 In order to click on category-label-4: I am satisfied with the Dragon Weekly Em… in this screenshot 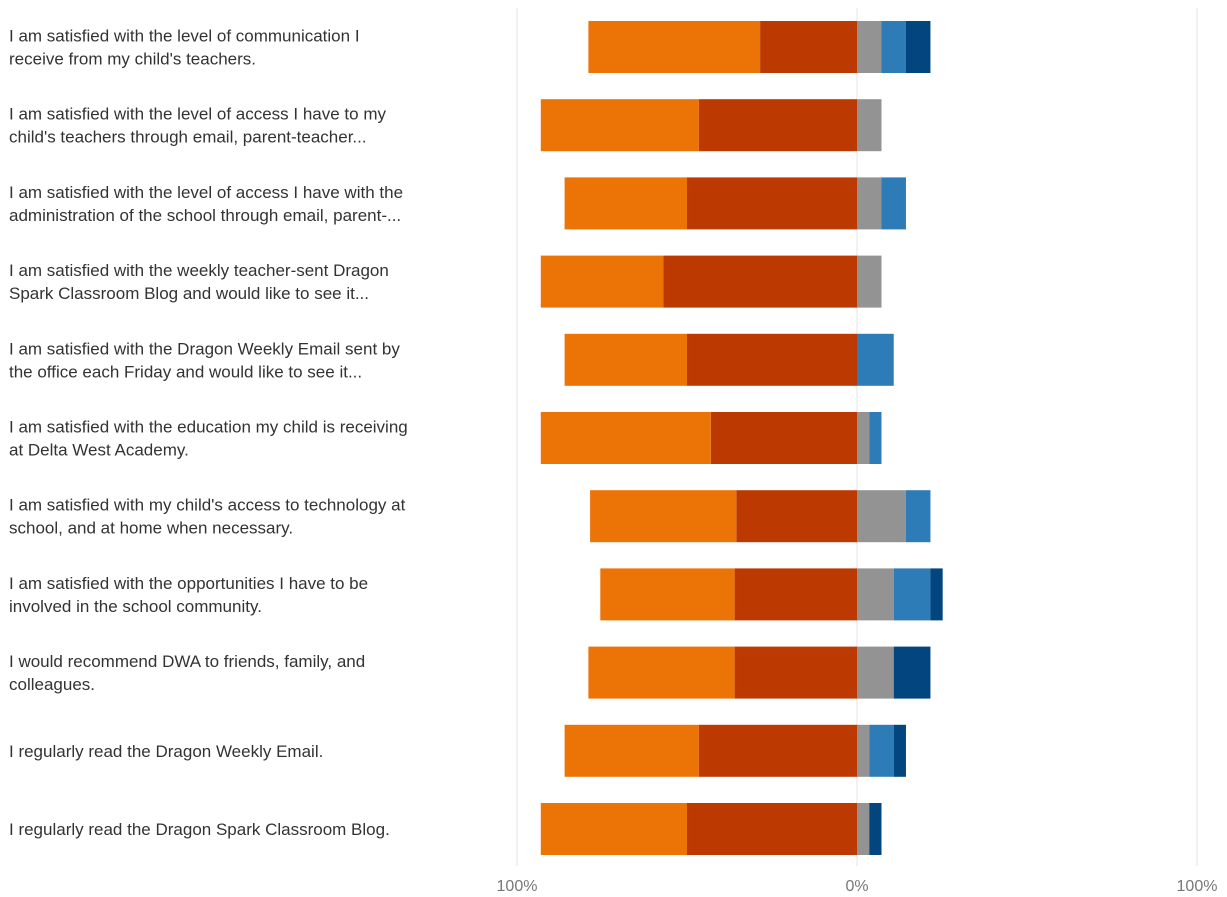, I will do `click(204, 360)`.